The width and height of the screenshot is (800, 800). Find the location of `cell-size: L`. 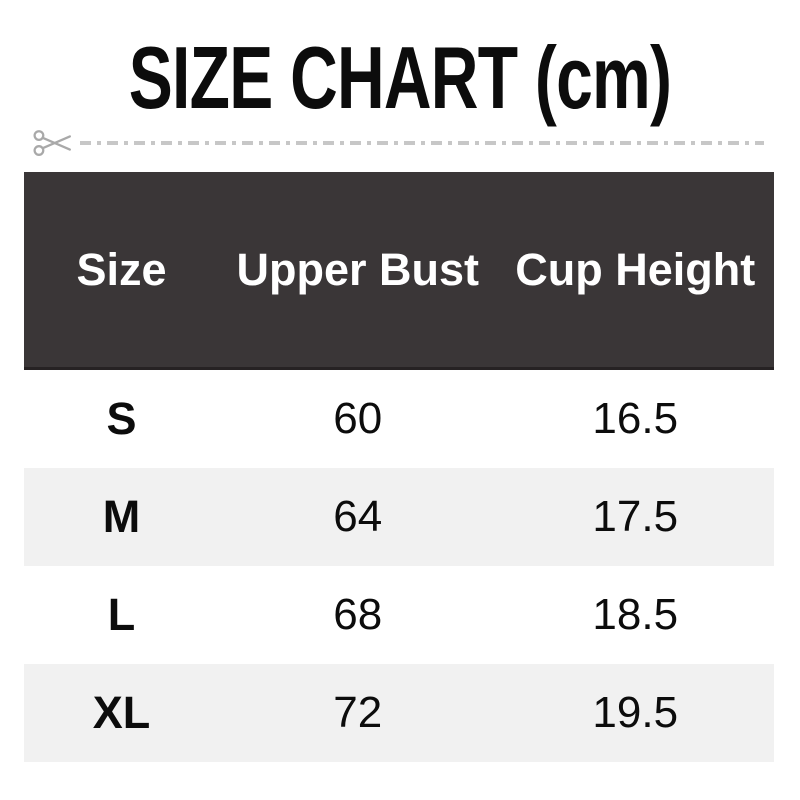

cell-size: L is located at coordinates (121, 614).